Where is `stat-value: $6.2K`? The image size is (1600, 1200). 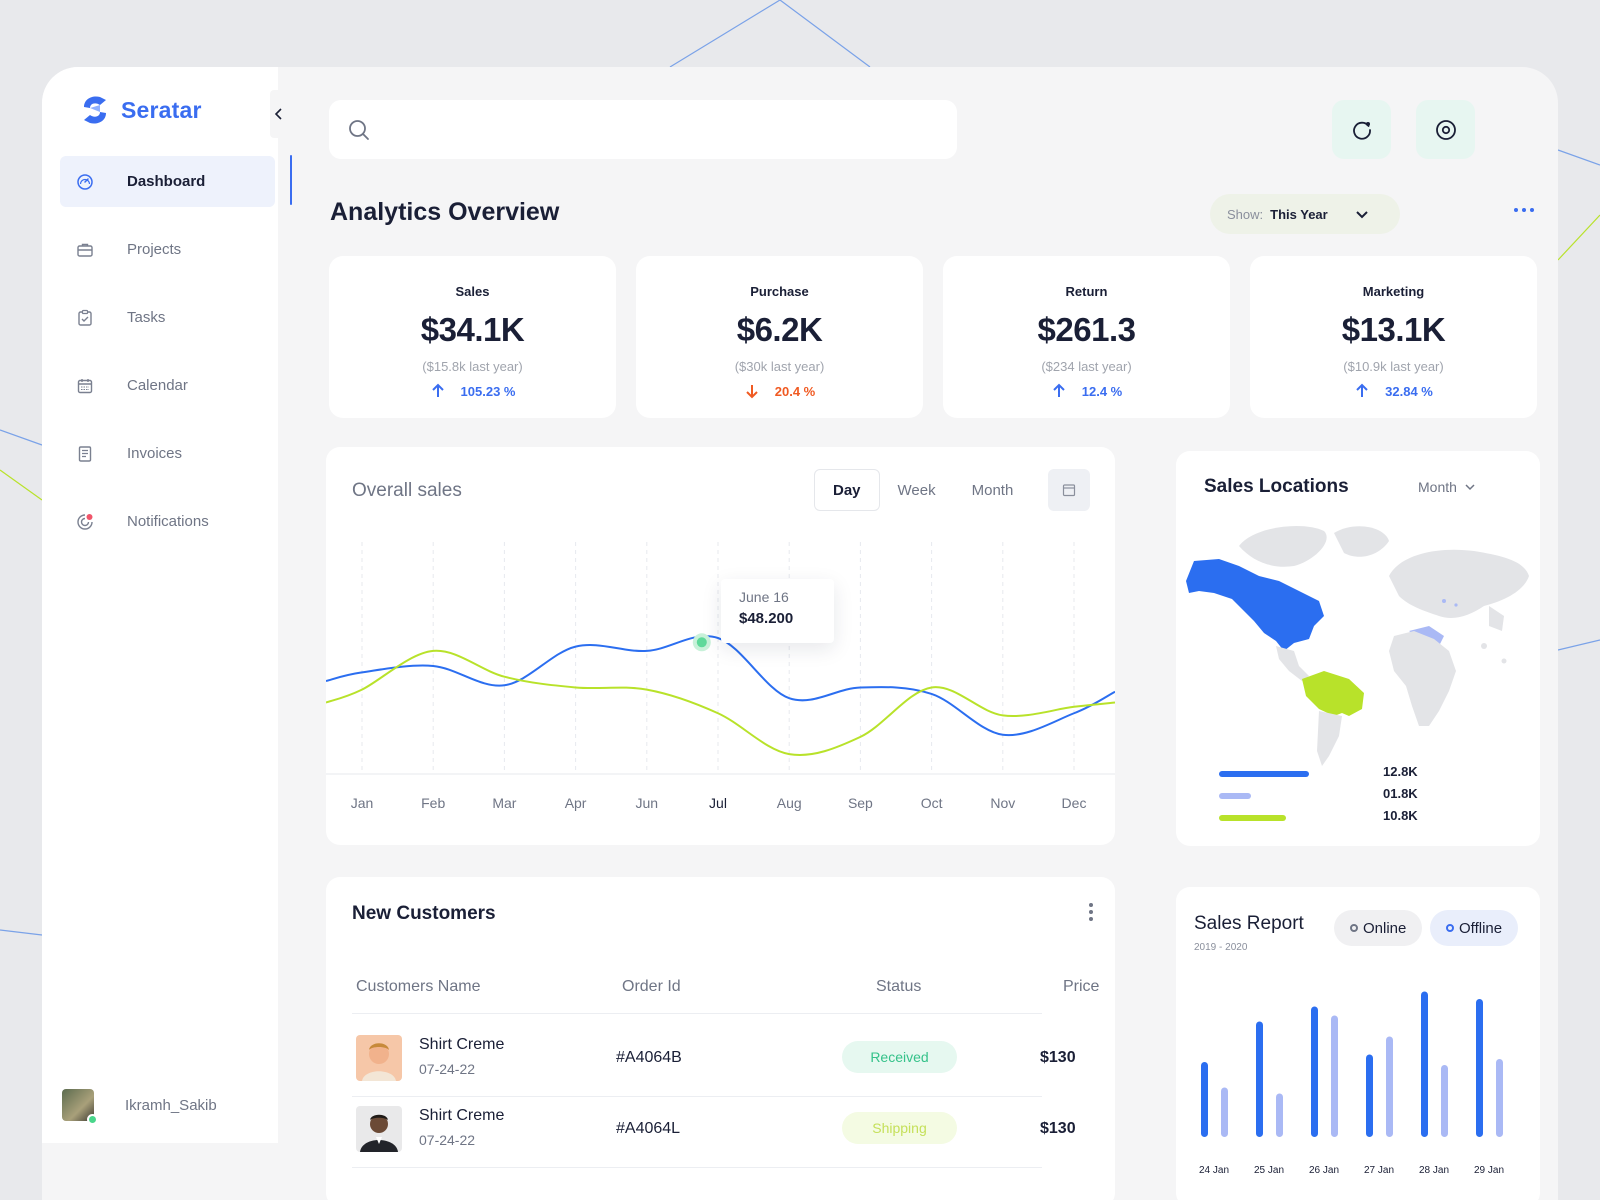 stat-value: $6.2K is located at coordinates (779, 329).